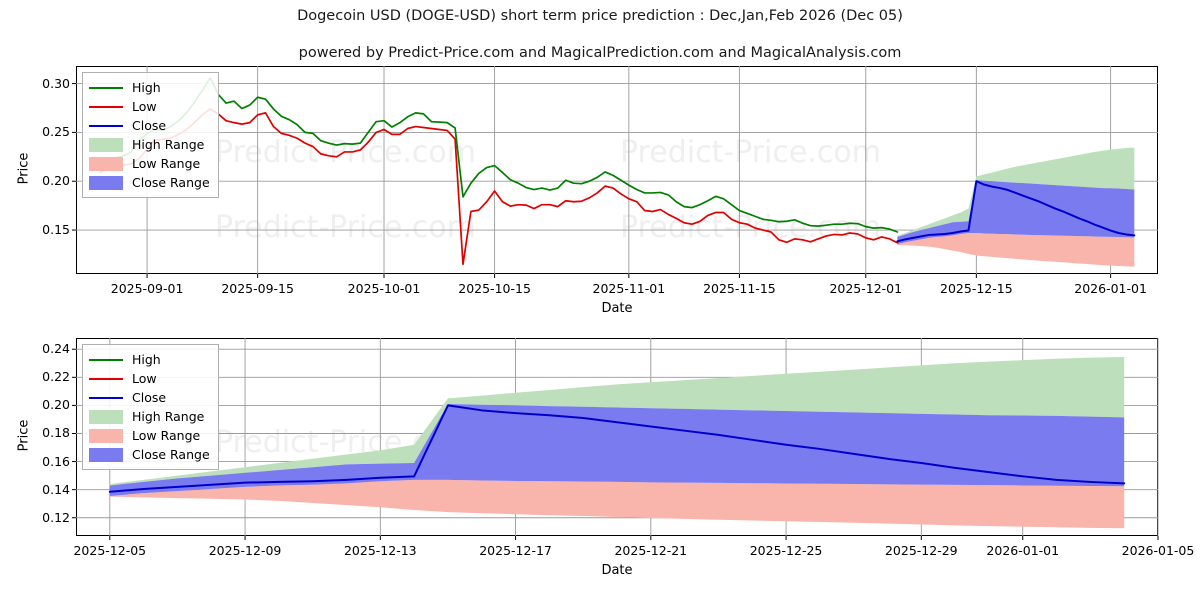 This screenshot has height=600, width=1200. What do you see at coordinates (56, 461) in the screenshot?
I see `y-axis-tick-label: 0.16` at bounding box center [56, 461].